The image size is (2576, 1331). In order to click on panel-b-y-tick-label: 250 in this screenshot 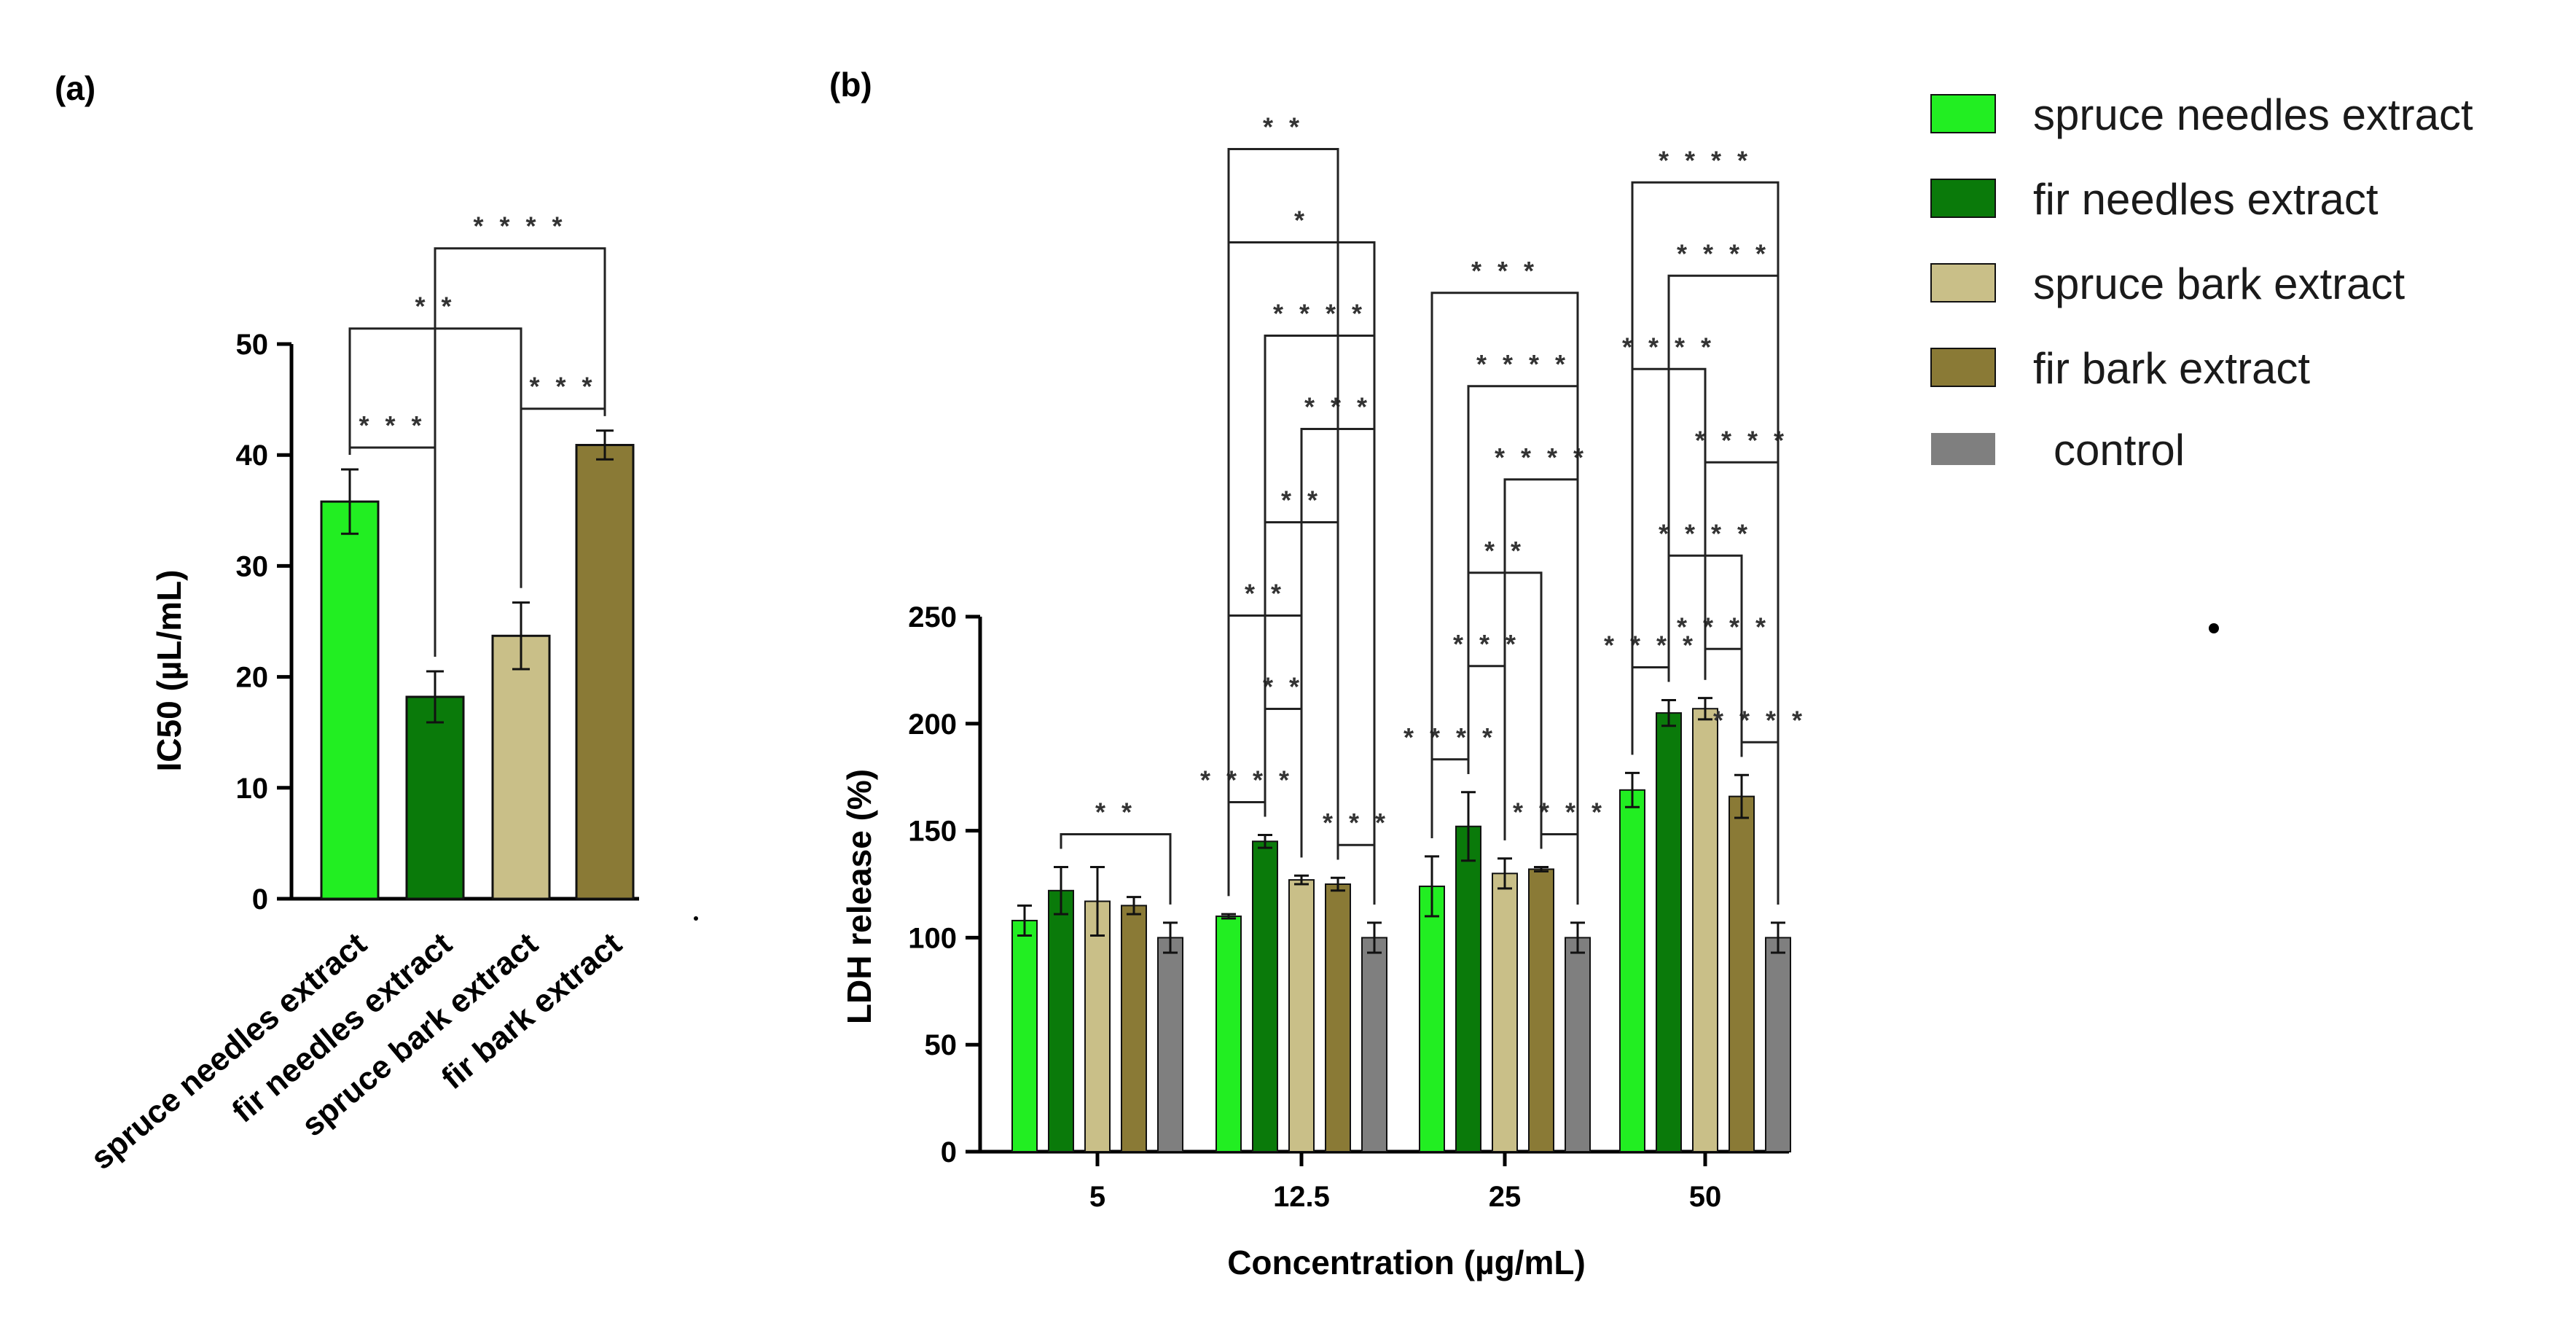, I will do `click(932, 617)`.